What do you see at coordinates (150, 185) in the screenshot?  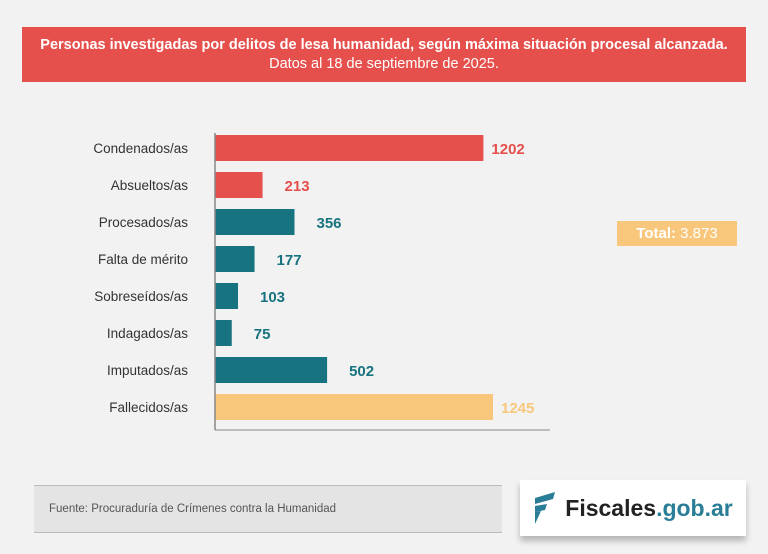 I see `category-label: Absueltos/as` at bounding box center [150, 185].